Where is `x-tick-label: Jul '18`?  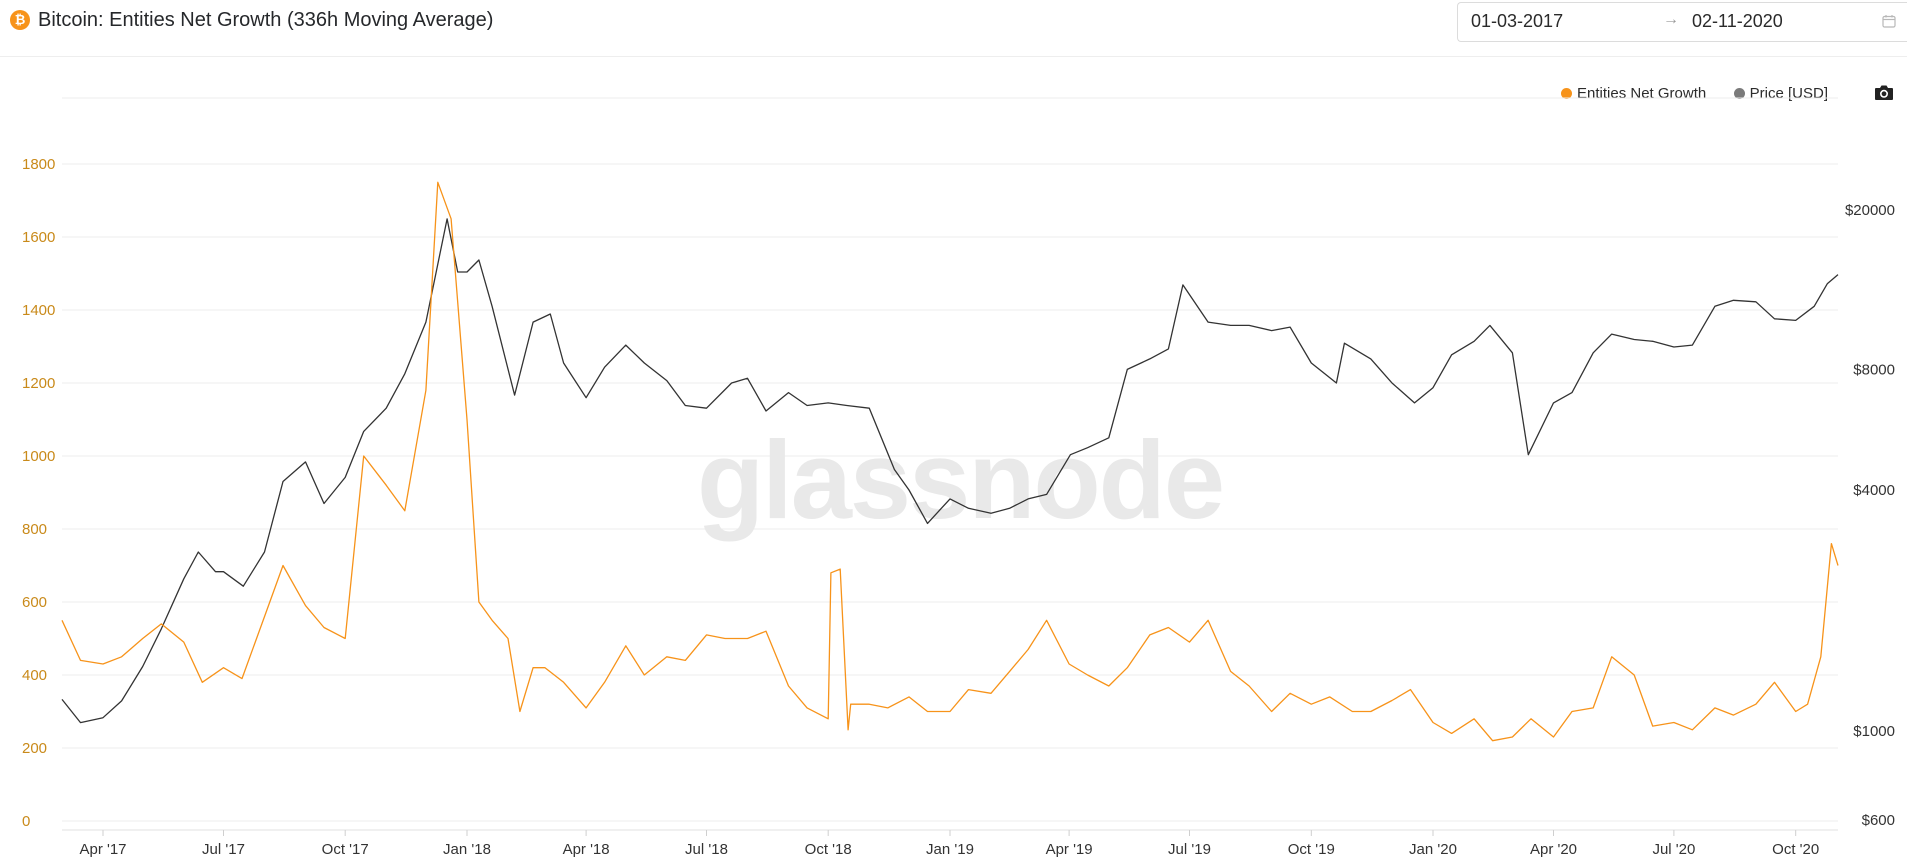 x-tick-label: Jul '18 is located at coordinates (706, 849).